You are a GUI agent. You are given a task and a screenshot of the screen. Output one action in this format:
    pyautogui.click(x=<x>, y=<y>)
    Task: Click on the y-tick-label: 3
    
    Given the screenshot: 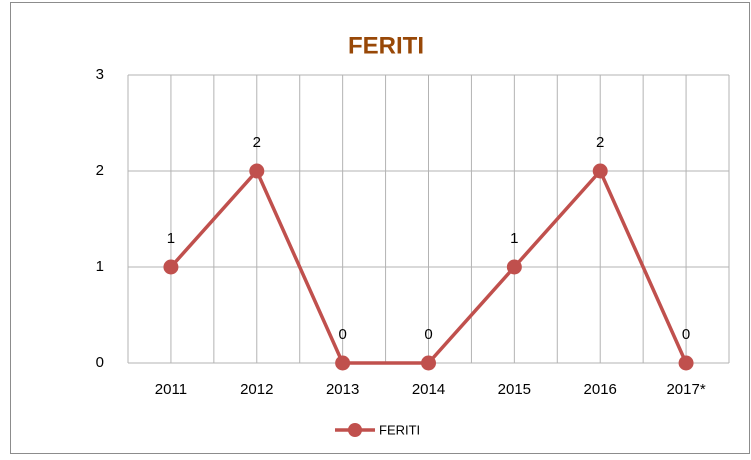 What is the action you would take?
    pyautogui.click(x=100, y=74)
    